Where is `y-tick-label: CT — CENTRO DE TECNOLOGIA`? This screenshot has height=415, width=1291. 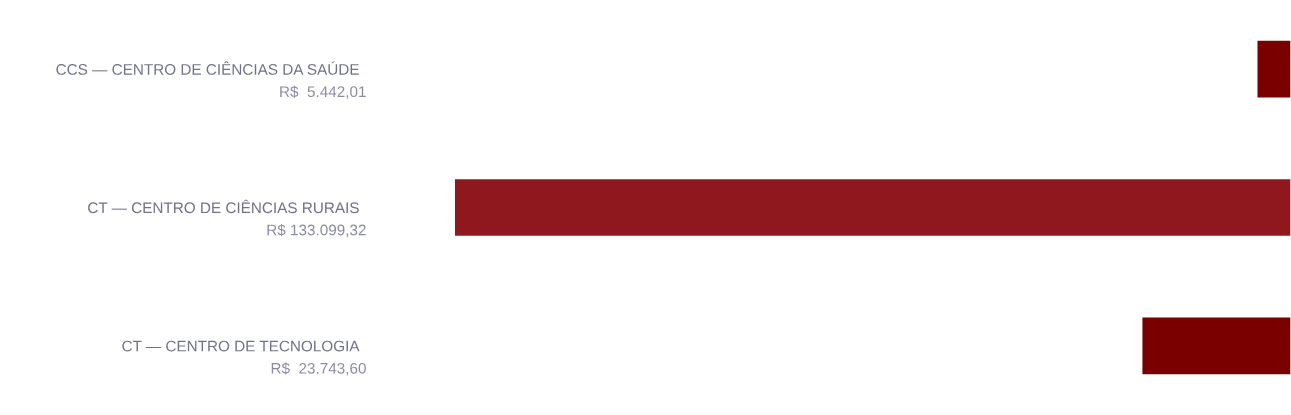
y-tick-label: CT — CENTRO DE TECNOLOGIA is located at coordinates (241, 346).